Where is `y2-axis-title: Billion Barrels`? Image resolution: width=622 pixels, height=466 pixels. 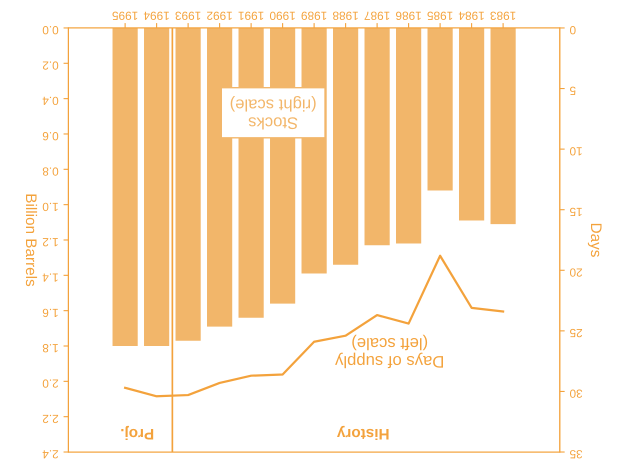
y2-axis-title: Billion Barrels is located at coordinates (32, 240).